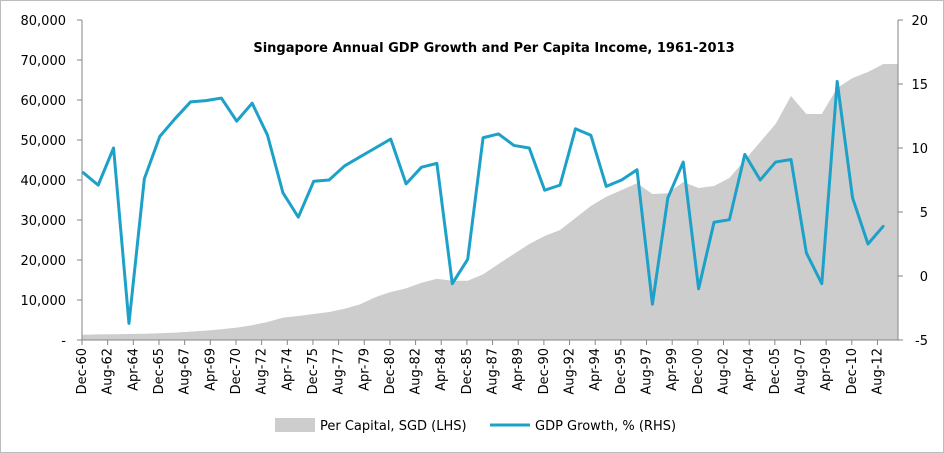  What do you see at coordinates (313, 371) in the screenshot?
I see `x-axis-tick-label: Dec-75` at bounding box center [313, 371].